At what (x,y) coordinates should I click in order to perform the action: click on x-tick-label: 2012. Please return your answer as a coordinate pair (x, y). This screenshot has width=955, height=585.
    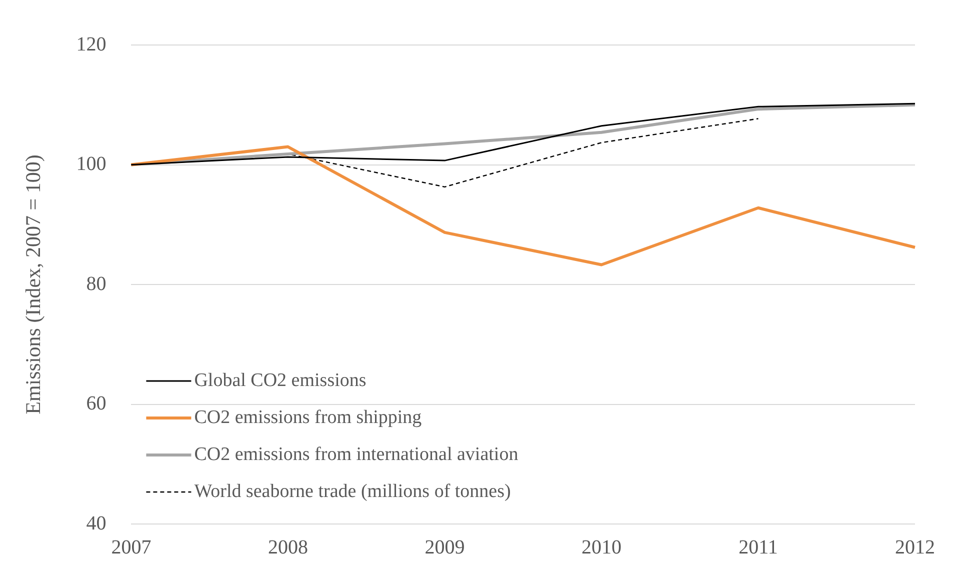
    Looking at the image, I should click on (915, 547).